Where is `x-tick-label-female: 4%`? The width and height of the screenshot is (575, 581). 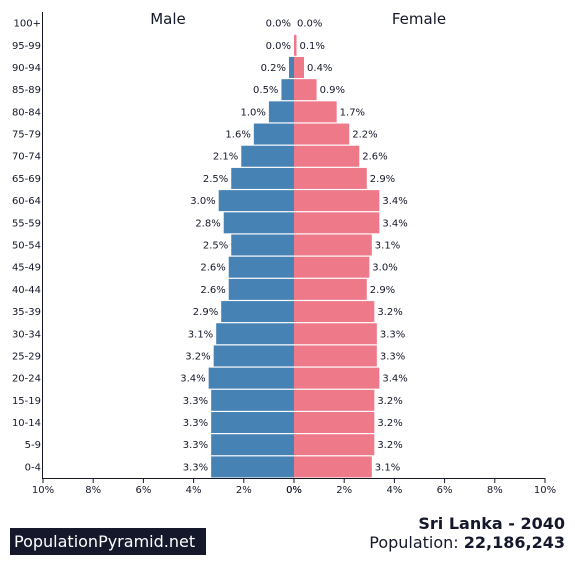
x-tick-label-female: 4% is located at coordinates (394, 490).